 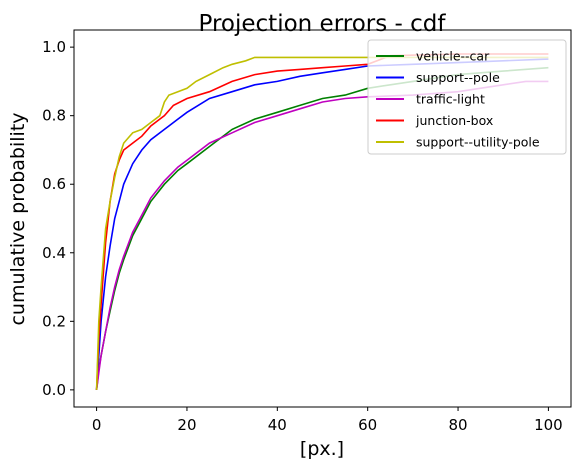 What do you see at coordinates (97, 425) in the screenshot?
I see `x-tick-label: 0` at bounding box center [97, 425].